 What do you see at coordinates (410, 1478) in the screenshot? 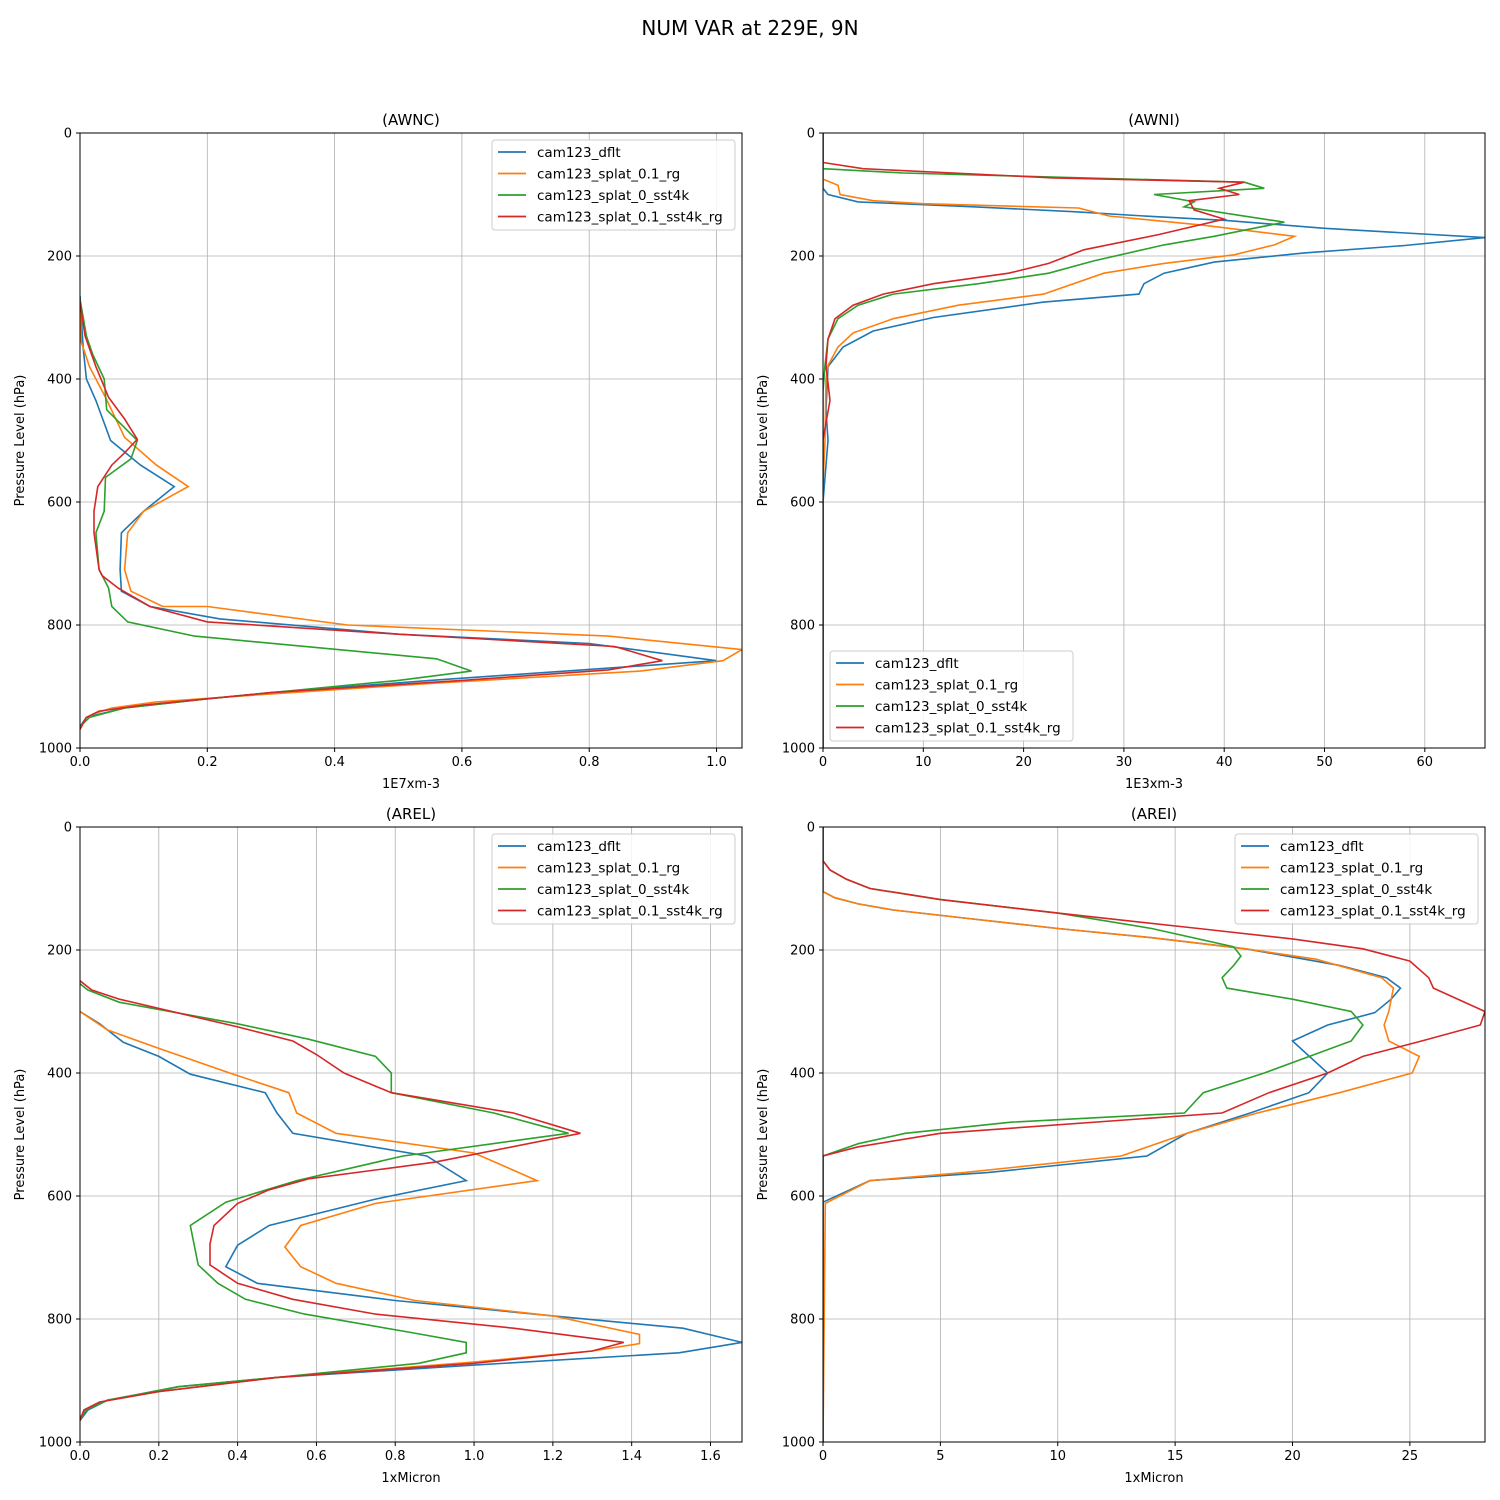
I see `x-axis-label: 1xMicron` at bounding box center [410, 1478].